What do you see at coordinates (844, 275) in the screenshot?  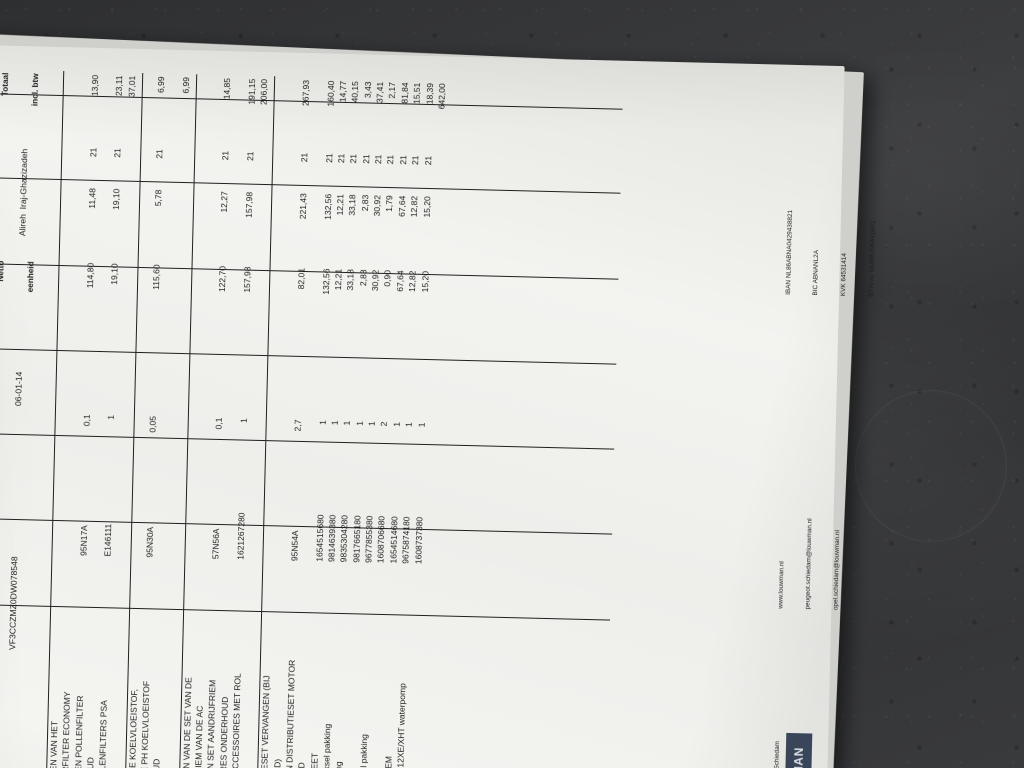 I see `footer-kvk: KVK 64531414` at bounding box center [844, 275].